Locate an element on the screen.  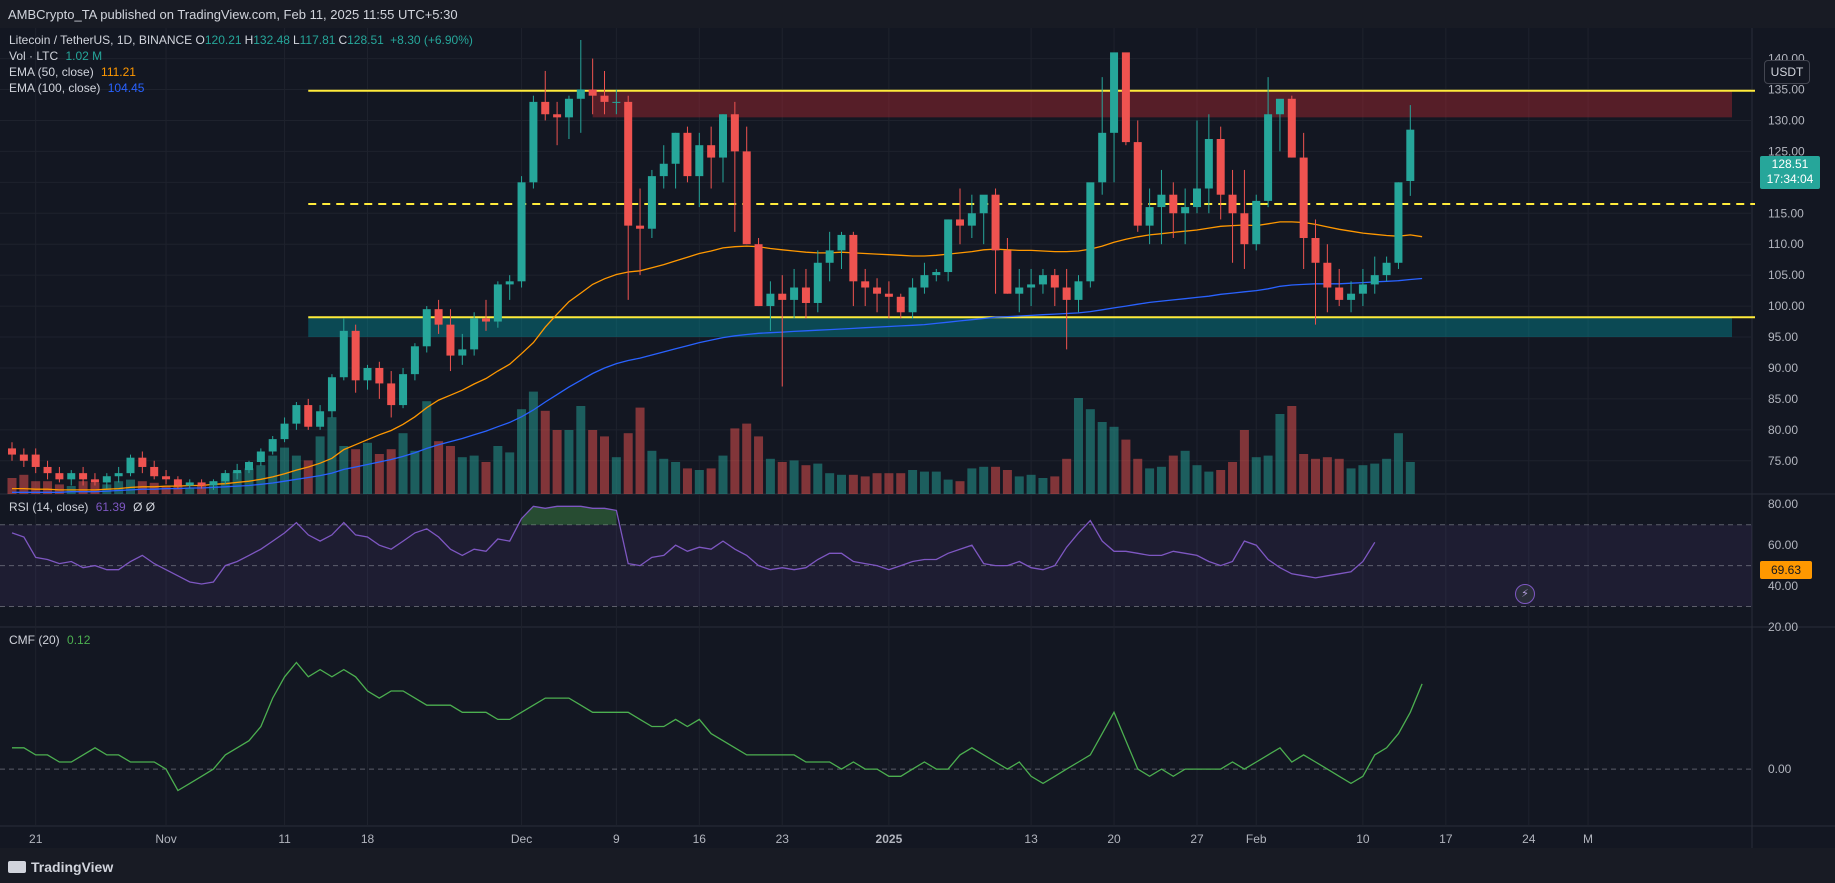
ohlc-value: 120.21 is located at coordinates (223, 40).